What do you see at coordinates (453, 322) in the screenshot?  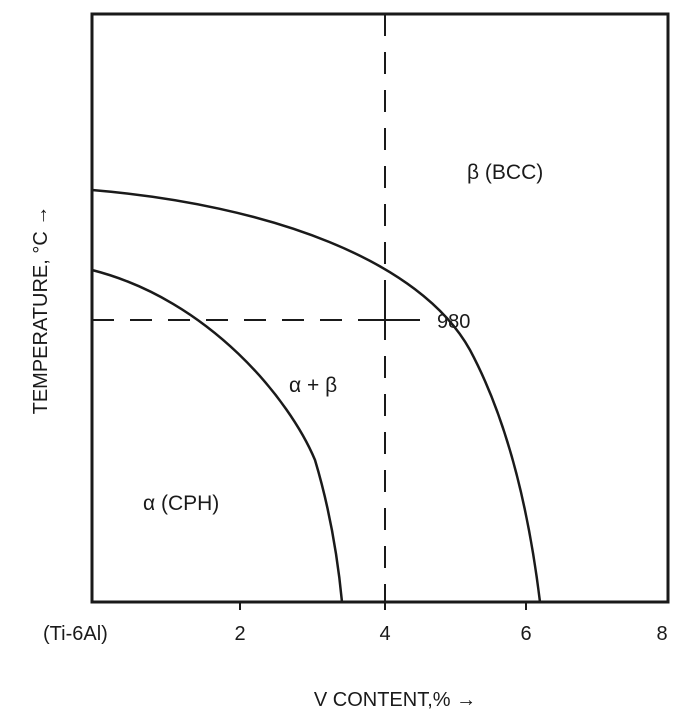 I see `temperature-marker-label: 980` at bounding box center [453, 322].